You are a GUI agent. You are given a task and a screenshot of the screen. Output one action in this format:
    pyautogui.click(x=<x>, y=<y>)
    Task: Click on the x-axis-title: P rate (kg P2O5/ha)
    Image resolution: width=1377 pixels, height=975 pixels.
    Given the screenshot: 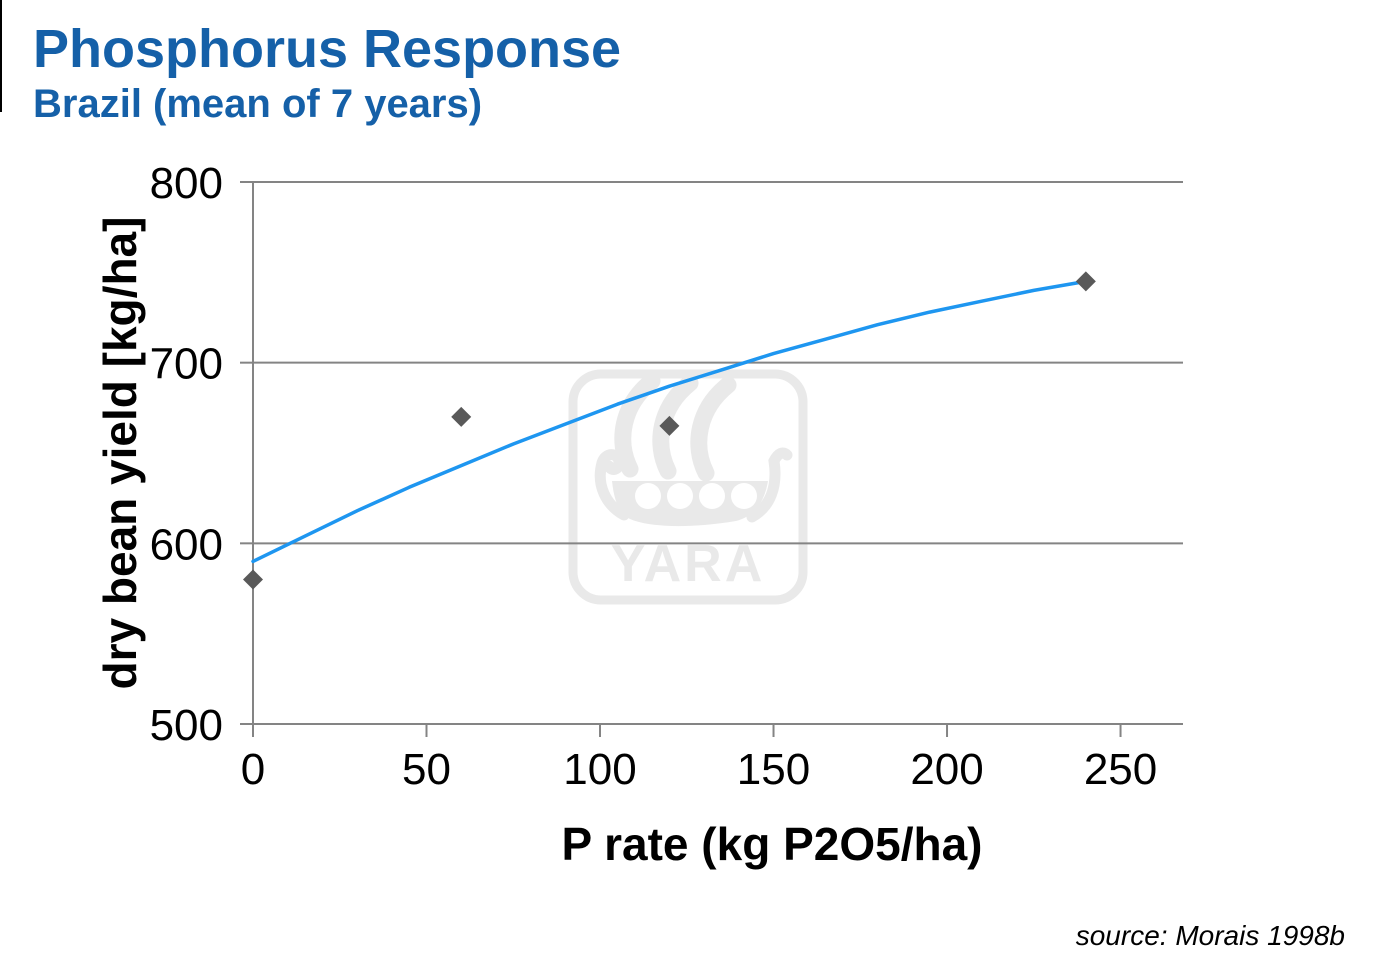 What is the action you would take?
    pyautogui.click(x=772, y=844)
    